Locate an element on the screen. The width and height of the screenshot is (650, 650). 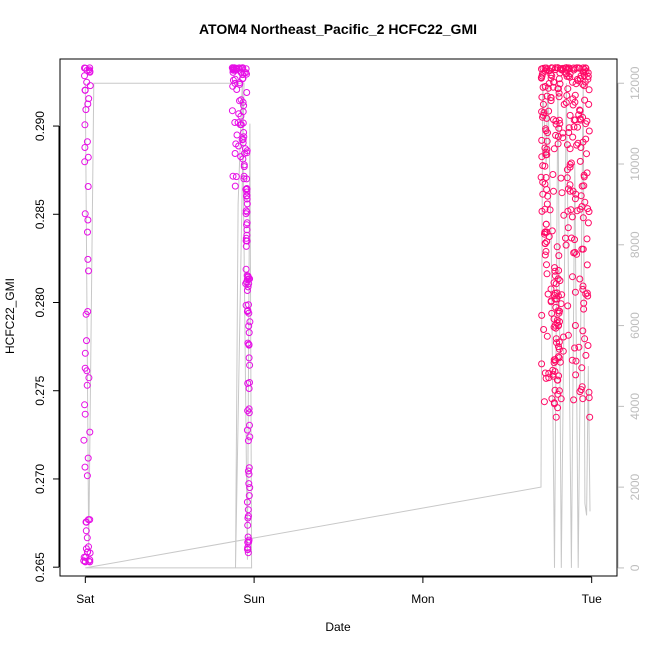
y-tick-label: 0.270 is located at coordinates (40, 479).